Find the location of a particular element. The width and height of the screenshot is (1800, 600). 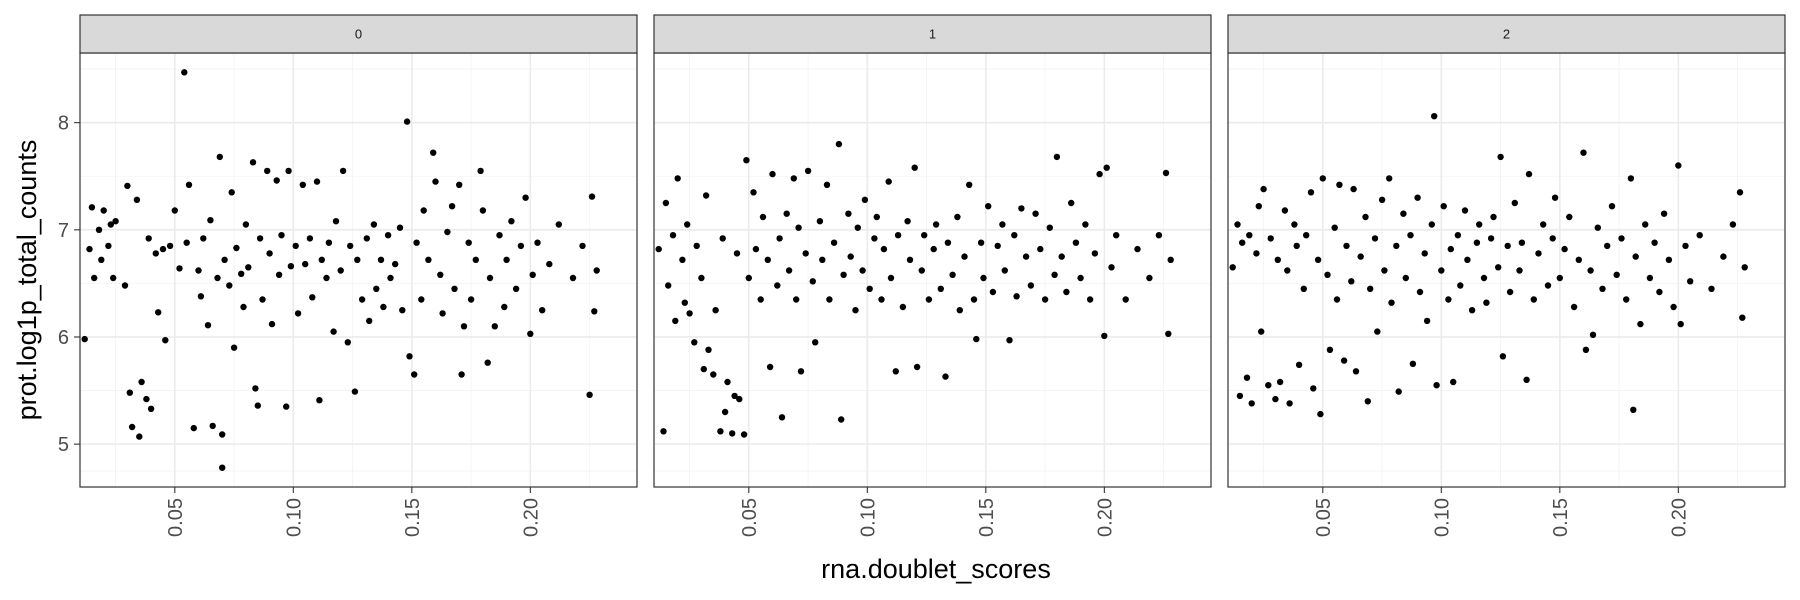

x-tick-label: 0.05 is located at coordinates (176, 517).